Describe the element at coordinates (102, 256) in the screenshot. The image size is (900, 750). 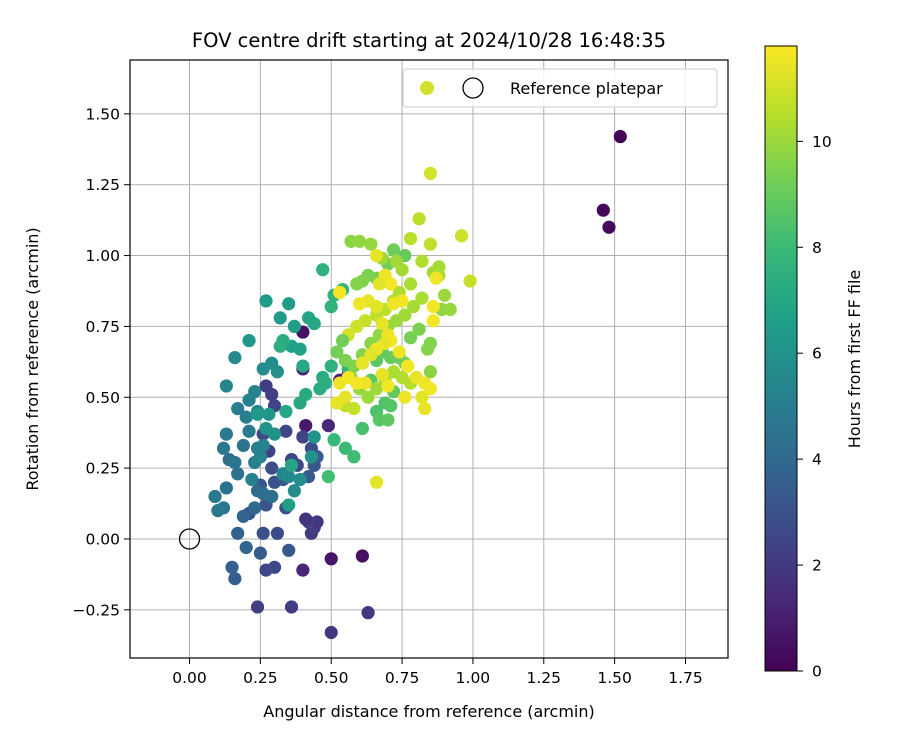
I see `y-tick-label: 1.00` at that location.